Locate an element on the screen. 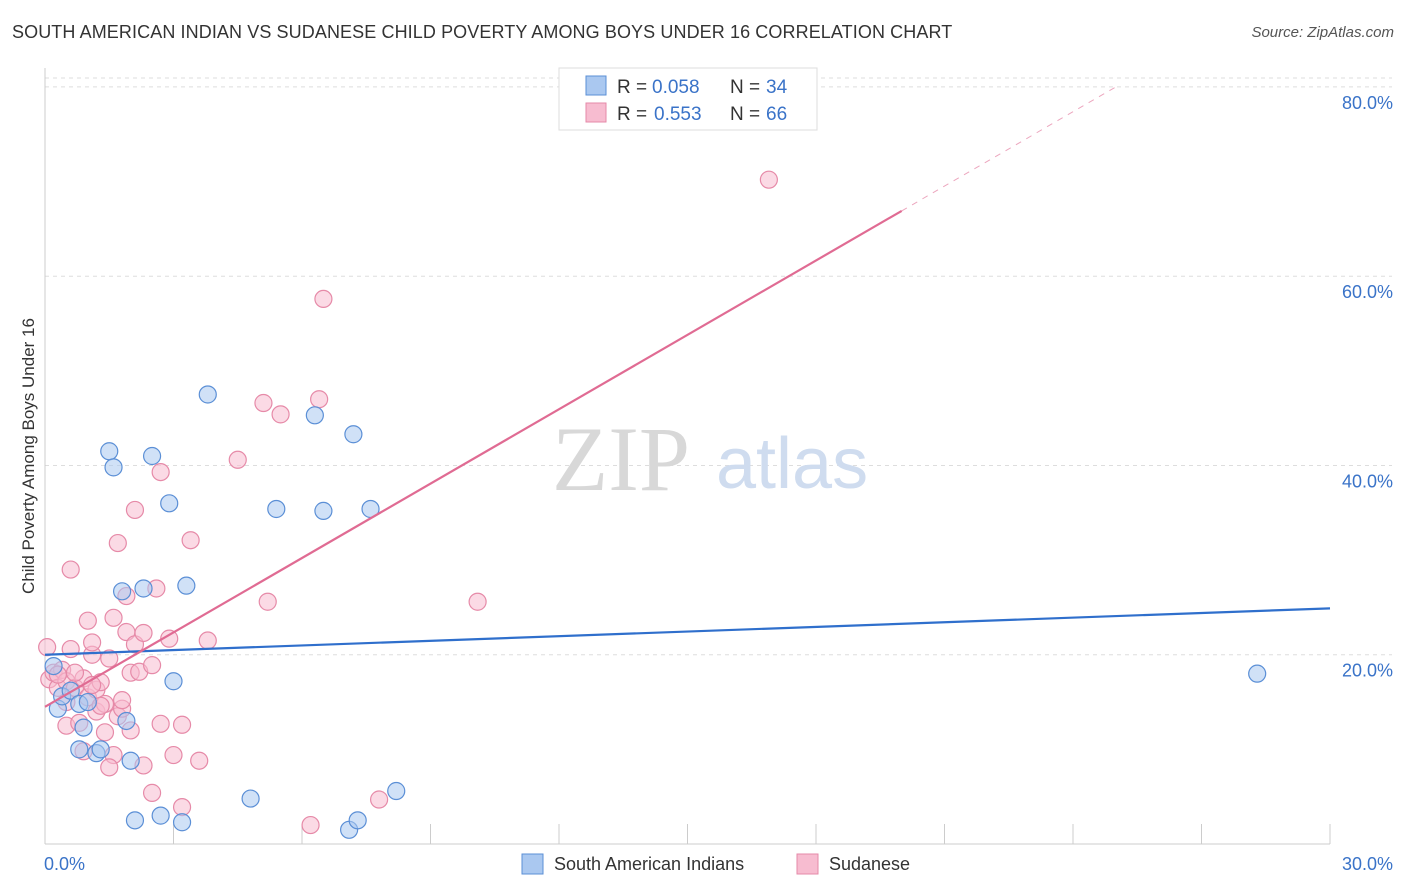 The width and height of the screenshot is (1406, 892). stats-legend-r-value-blue: 0.058 is located at coordinates (676, 87).